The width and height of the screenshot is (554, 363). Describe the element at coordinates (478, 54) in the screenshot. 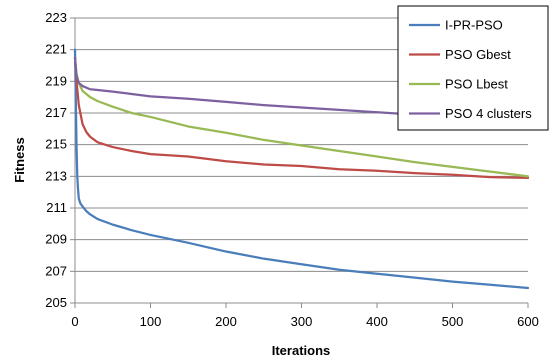

I see `legend-label-2: PSO Gbest` at that location.